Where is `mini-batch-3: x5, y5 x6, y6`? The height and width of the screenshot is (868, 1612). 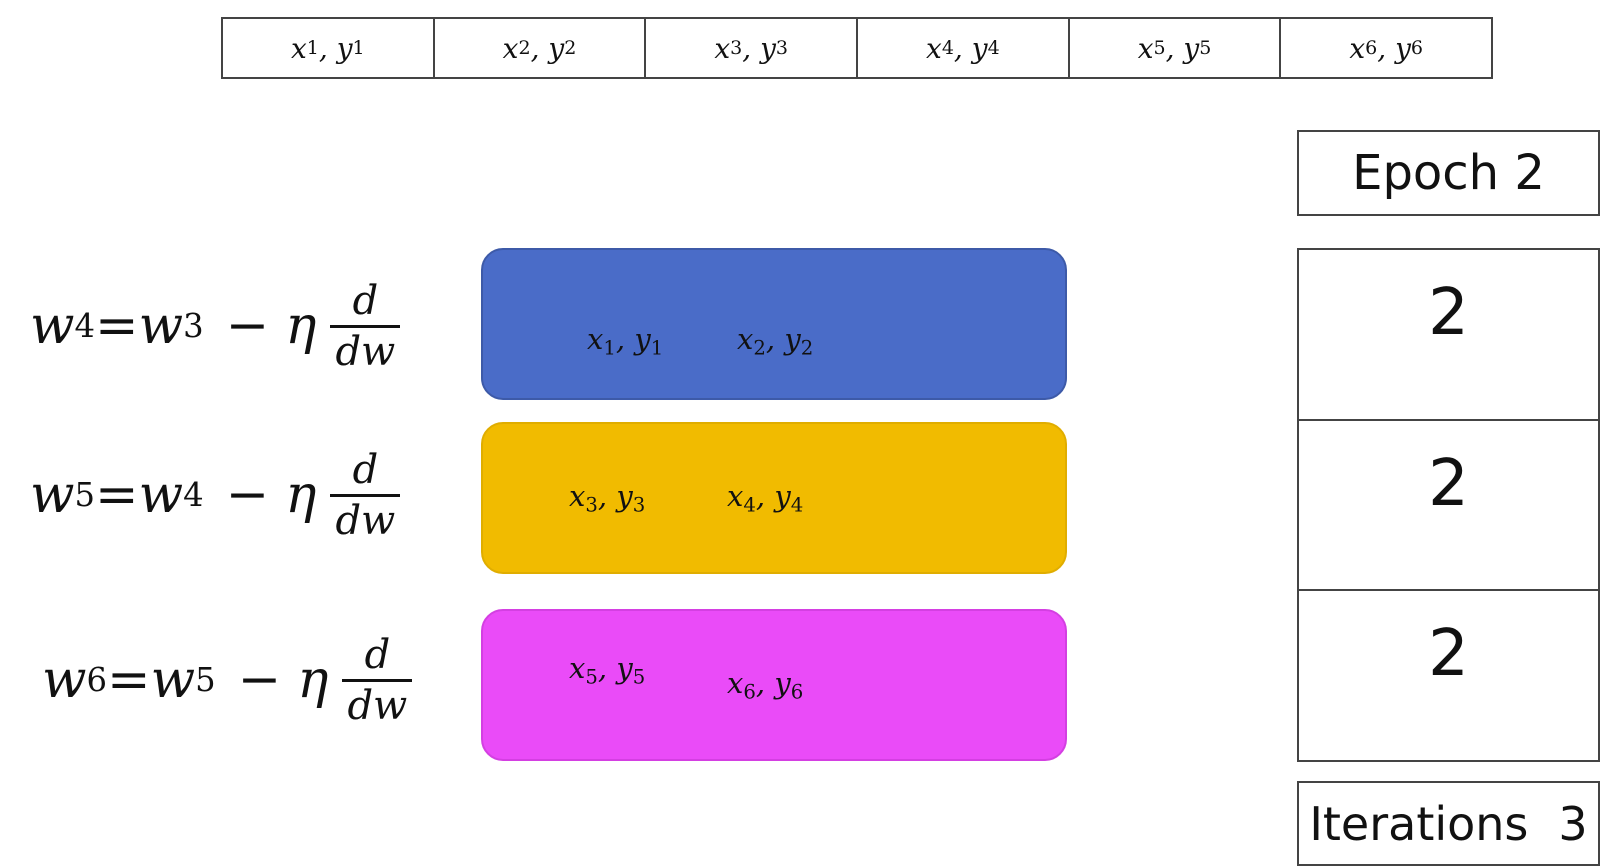
mini-batch-3: x5, y5 x6, y6 is located at coordinates (774, 685).